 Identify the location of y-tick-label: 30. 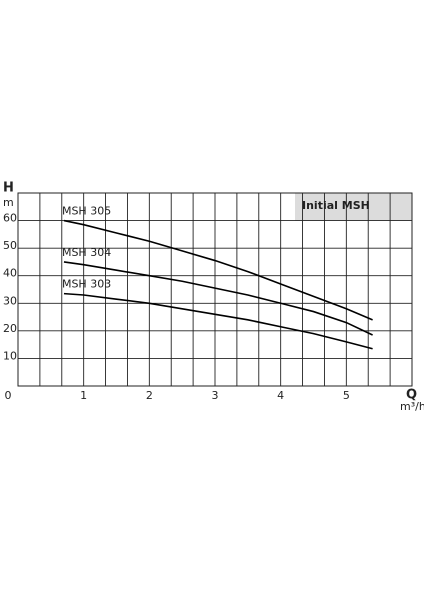
(10, 300).